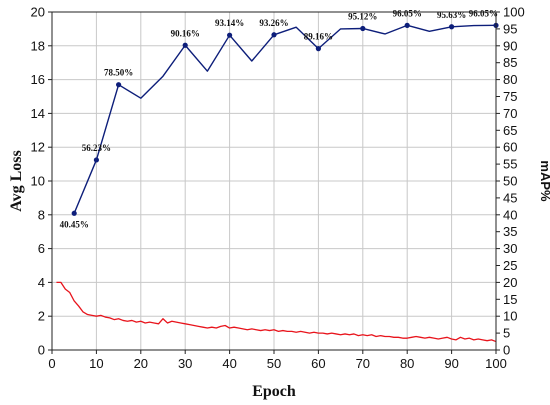 This screenshot has width=550, height=405. Describe the element at coordinates (510, 96) in the screenshot. I see `y2-tick-label: 75` at that location.